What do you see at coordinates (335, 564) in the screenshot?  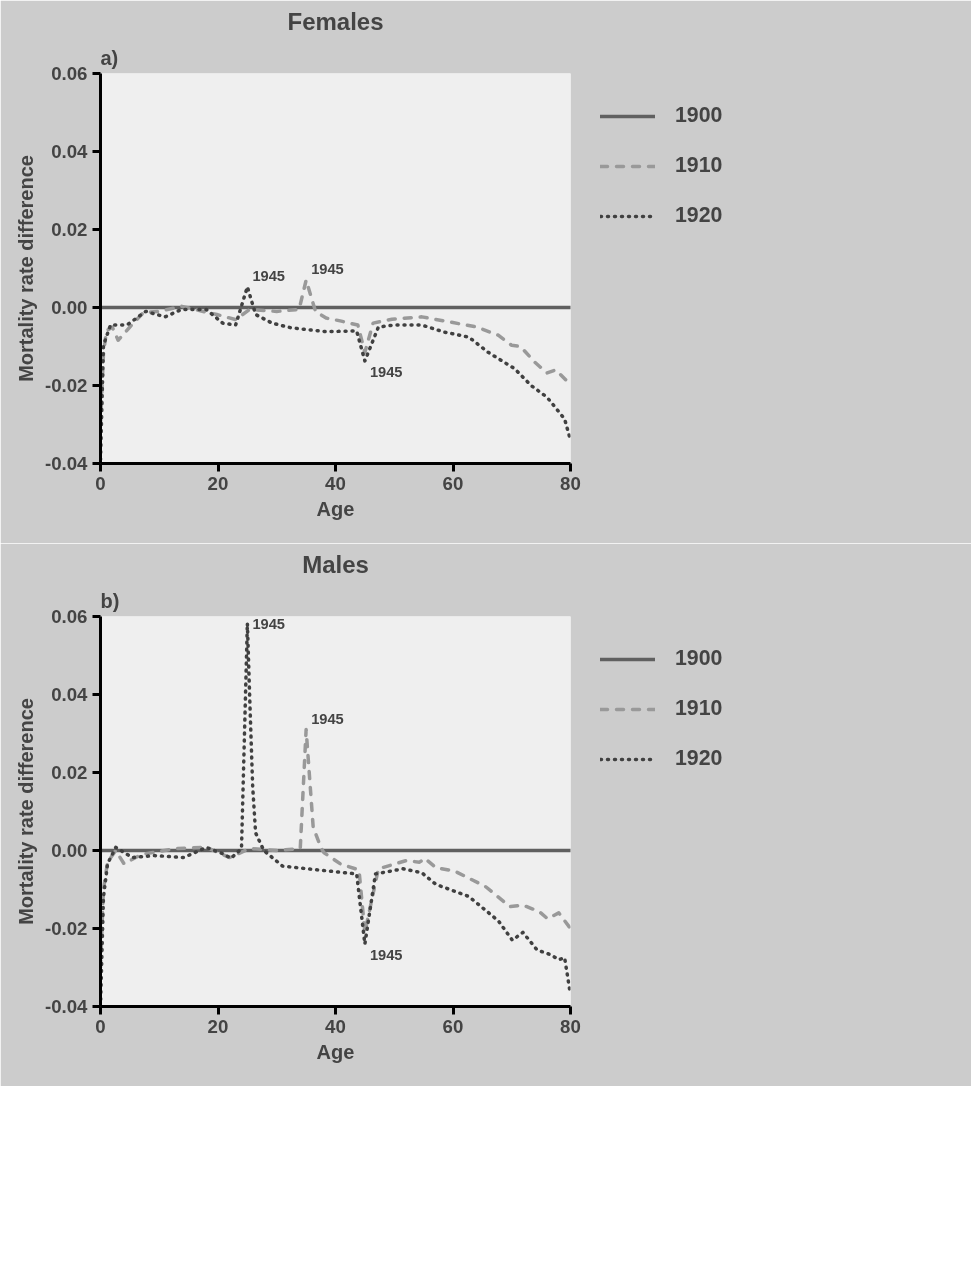 I see `chart-title: Males` at bounding box center [335, 564].